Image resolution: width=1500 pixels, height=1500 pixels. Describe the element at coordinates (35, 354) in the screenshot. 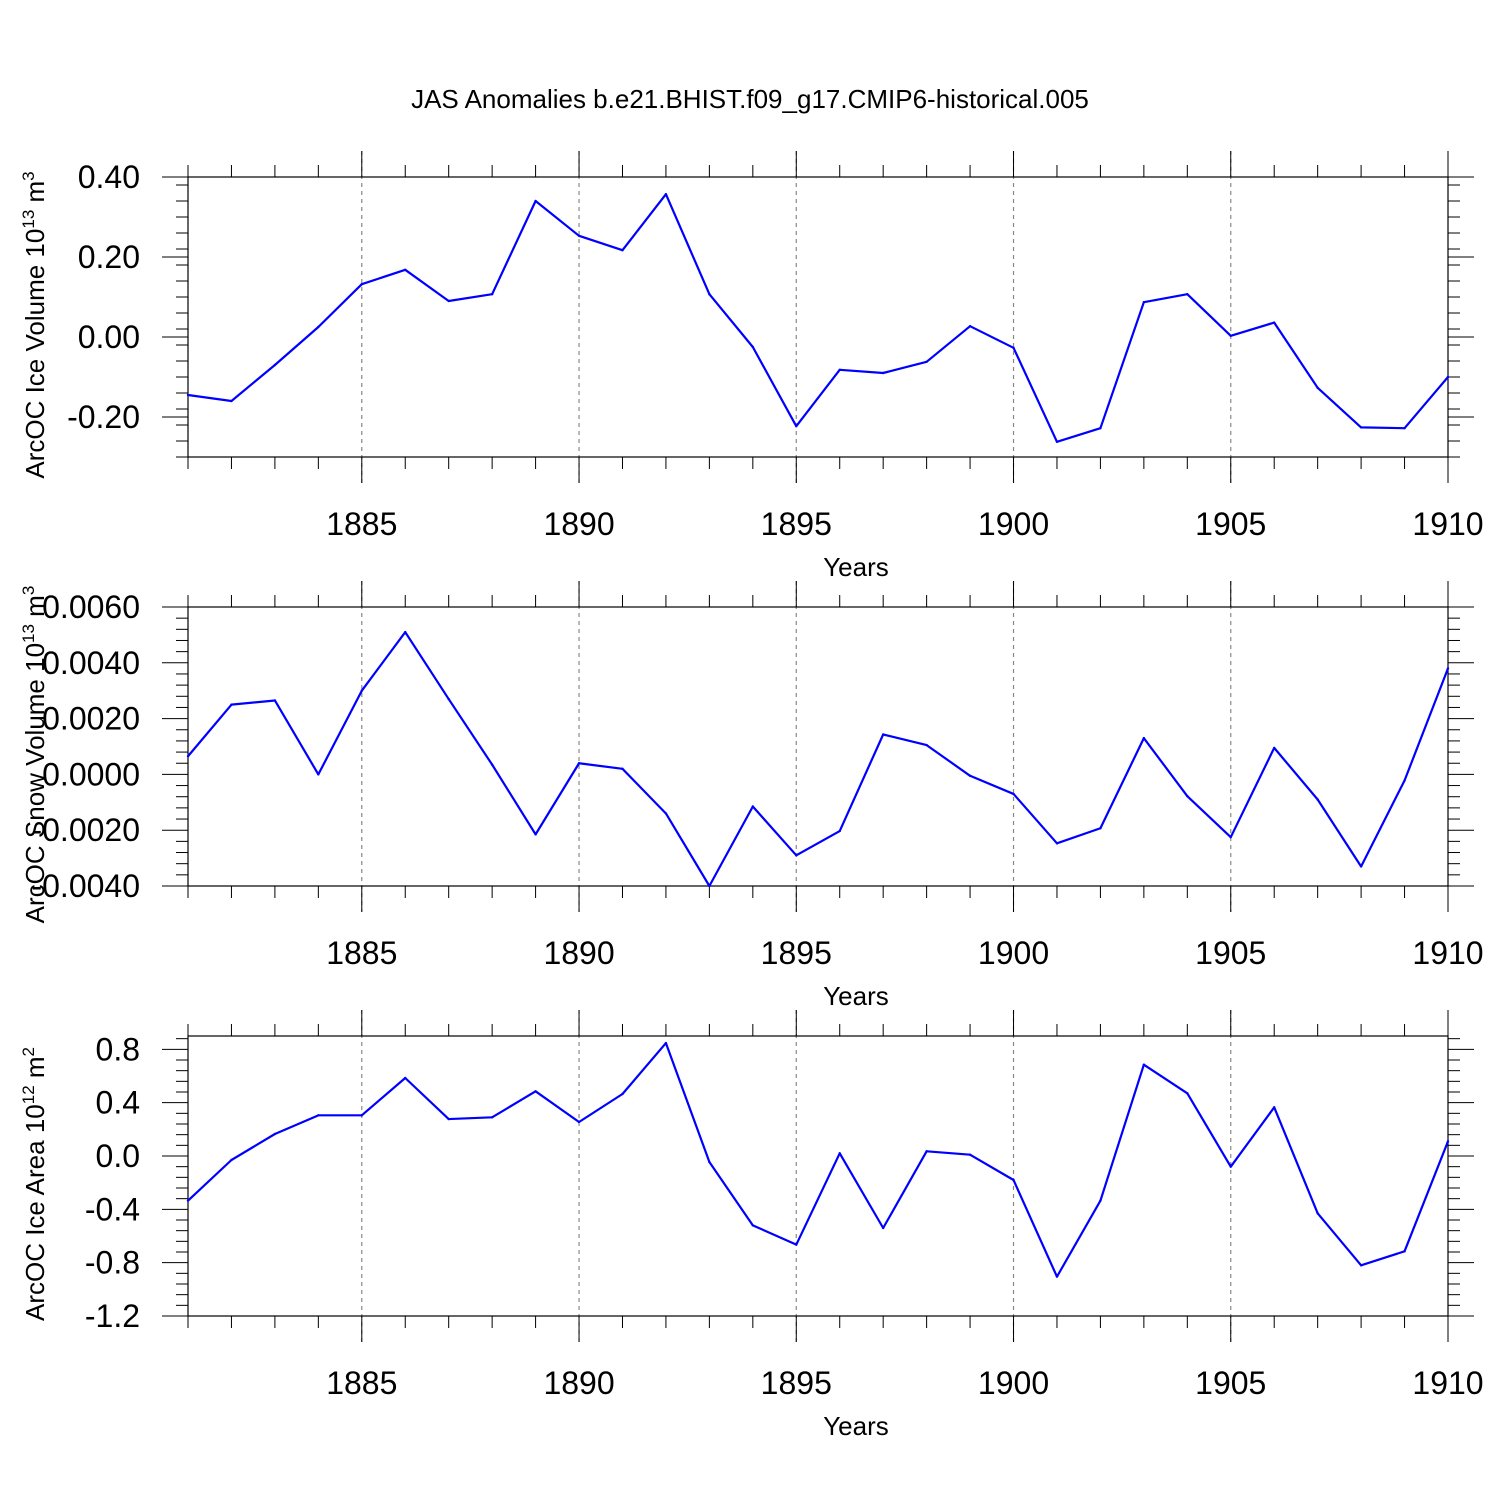

I see `y-axis-label-part: ArcOC Ice Volume 10` at that location.